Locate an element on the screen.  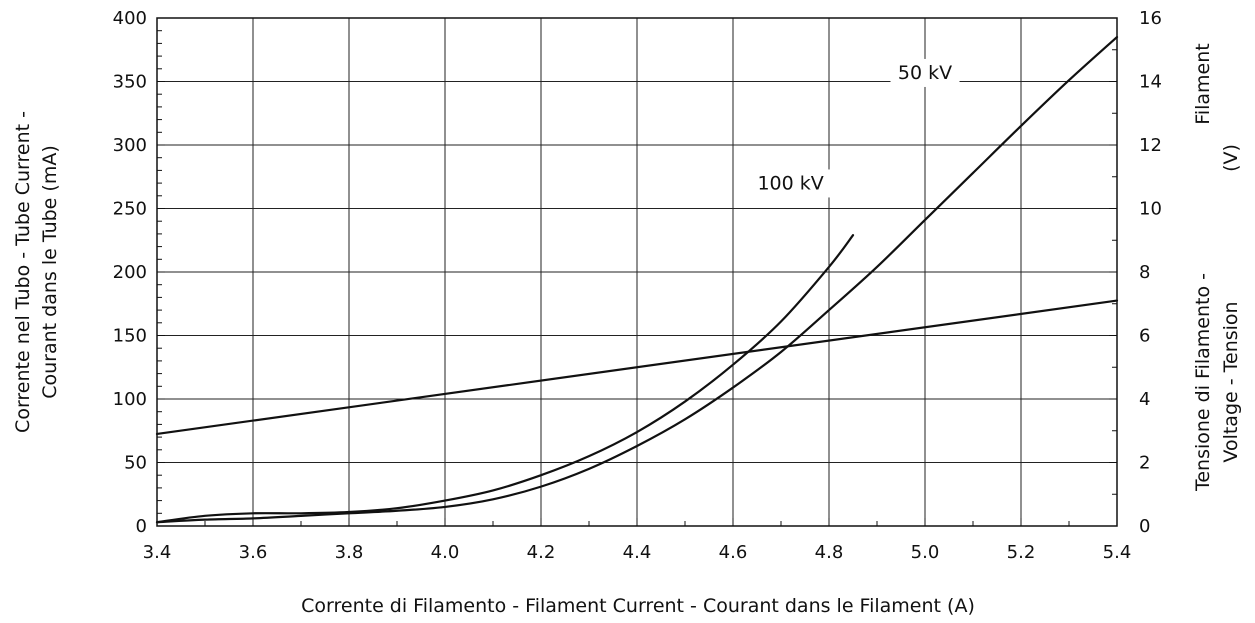
y-left-axis-title-line1: Corrente nel Tubo - Tube Current - is located at coordinates (23, 272).